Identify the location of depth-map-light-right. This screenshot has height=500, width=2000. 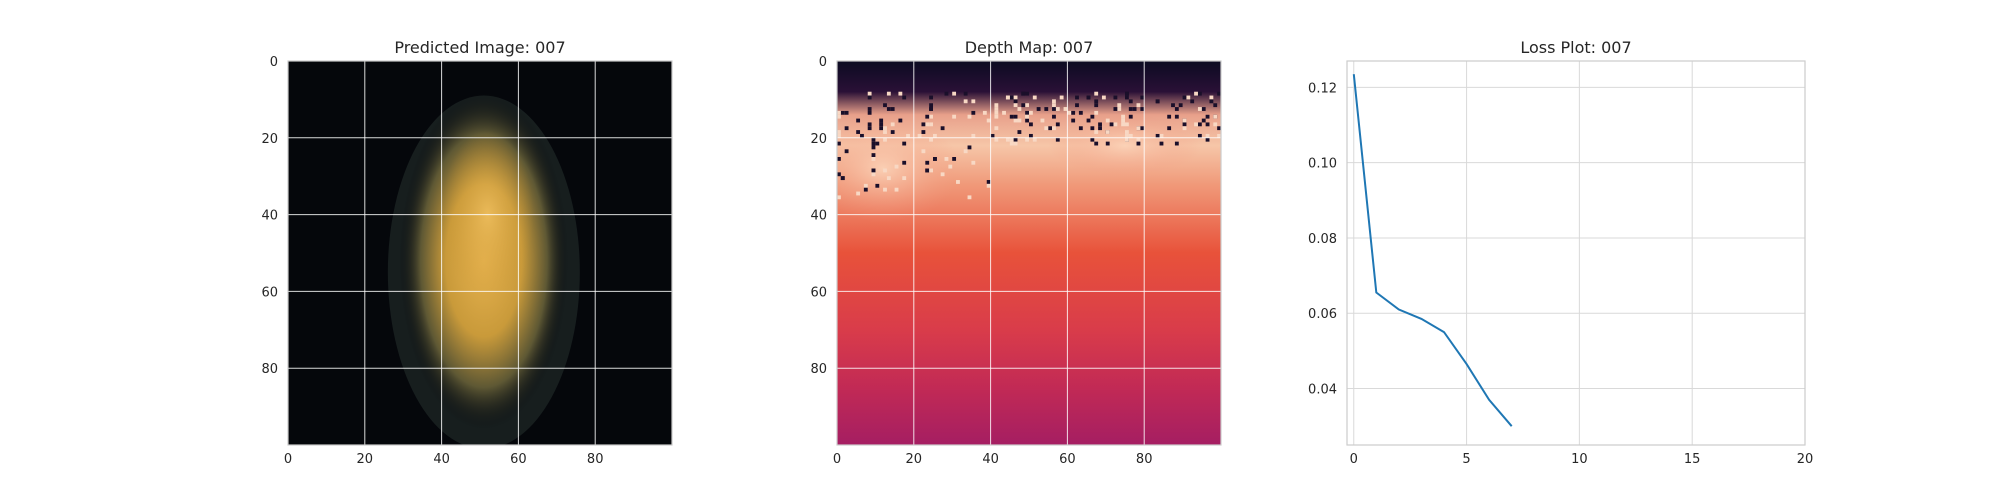
(1125, 145).